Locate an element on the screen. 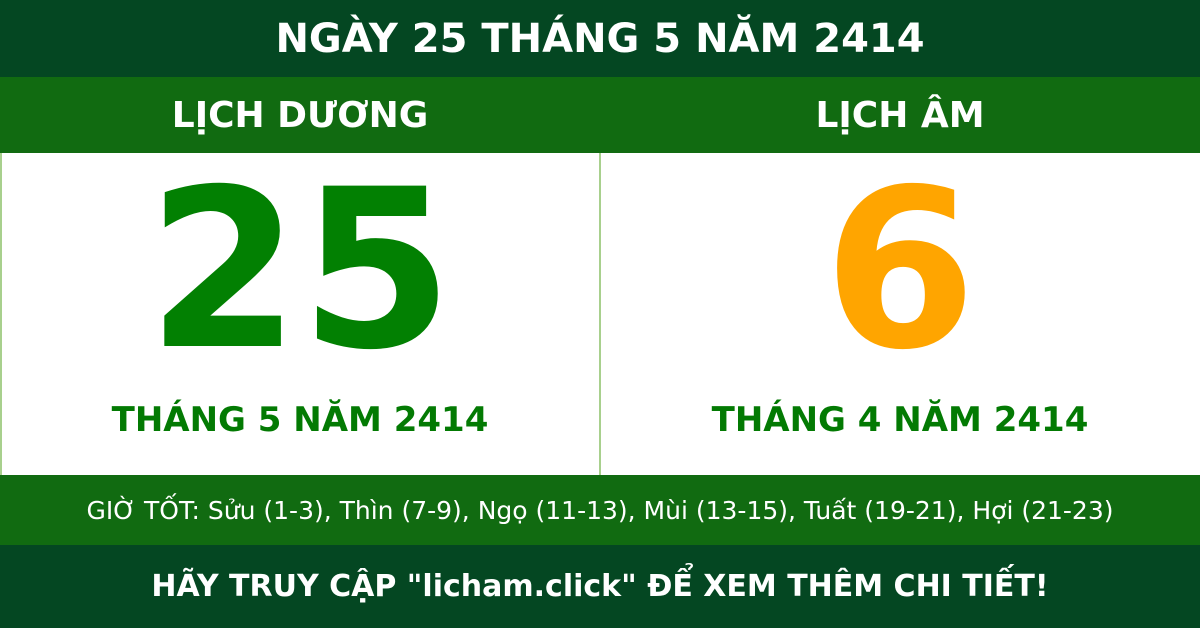  solar-day: 25 is located at coordinates (300, 270).